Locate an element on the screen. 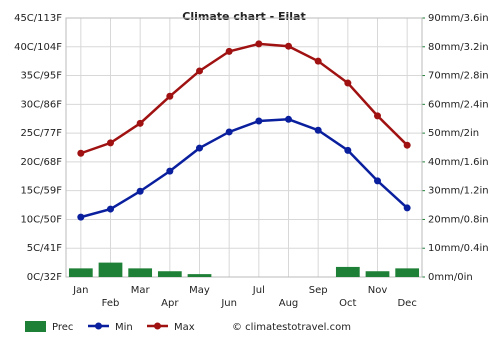 The width and height of the screenshot is (500, 350). legend-label: Min is located at coordinates (124, 327).